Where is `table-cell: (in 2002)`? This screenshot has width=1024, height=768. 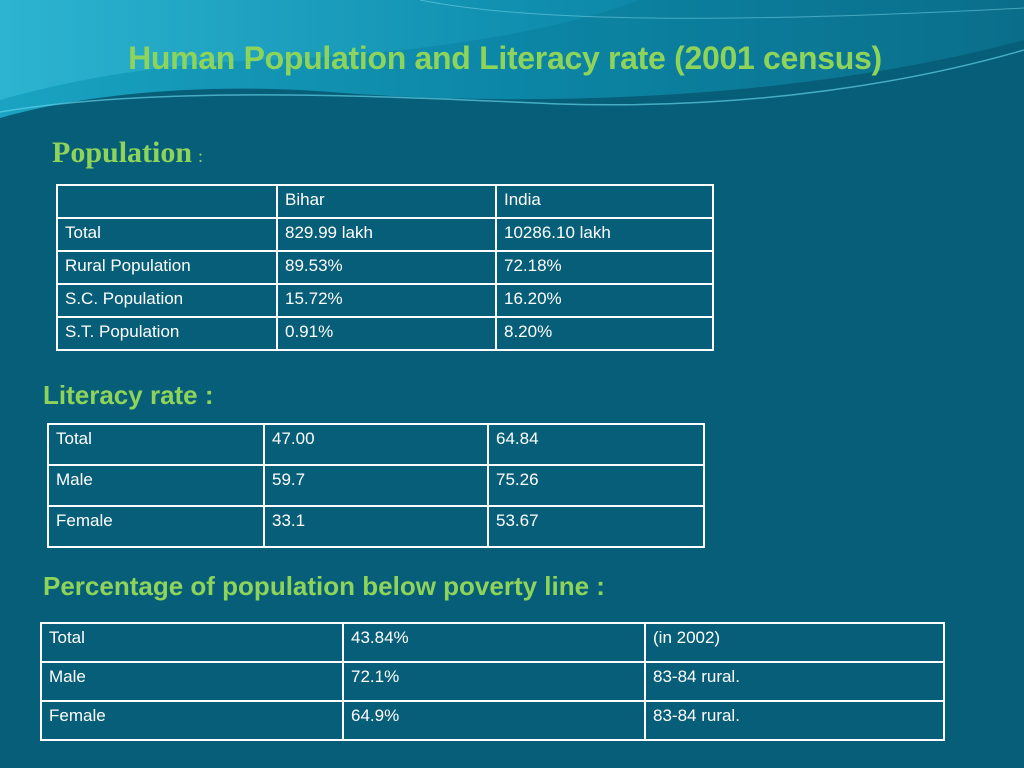 table-cell: (in 2002) is located at coordinates (794, 642).